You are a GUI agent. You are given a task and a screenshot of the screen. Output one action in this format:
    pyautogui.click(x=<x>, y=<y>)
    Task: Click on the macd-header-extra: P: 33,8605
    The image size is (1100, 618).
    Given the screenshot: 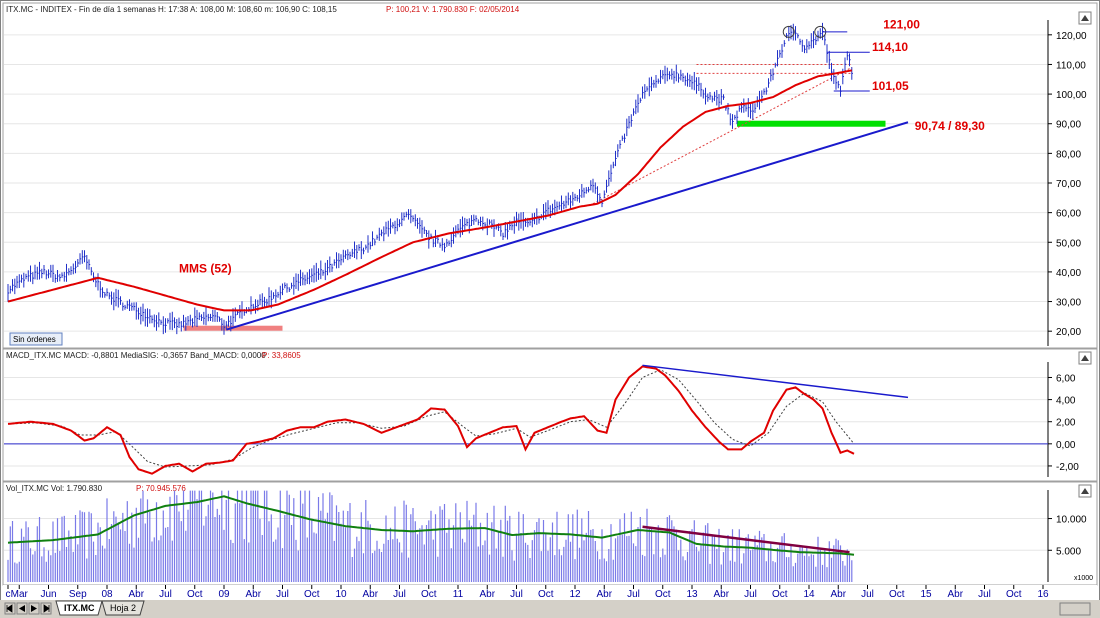 What is the action you would take?
    pyautogui.click(x=281, y=355)
    